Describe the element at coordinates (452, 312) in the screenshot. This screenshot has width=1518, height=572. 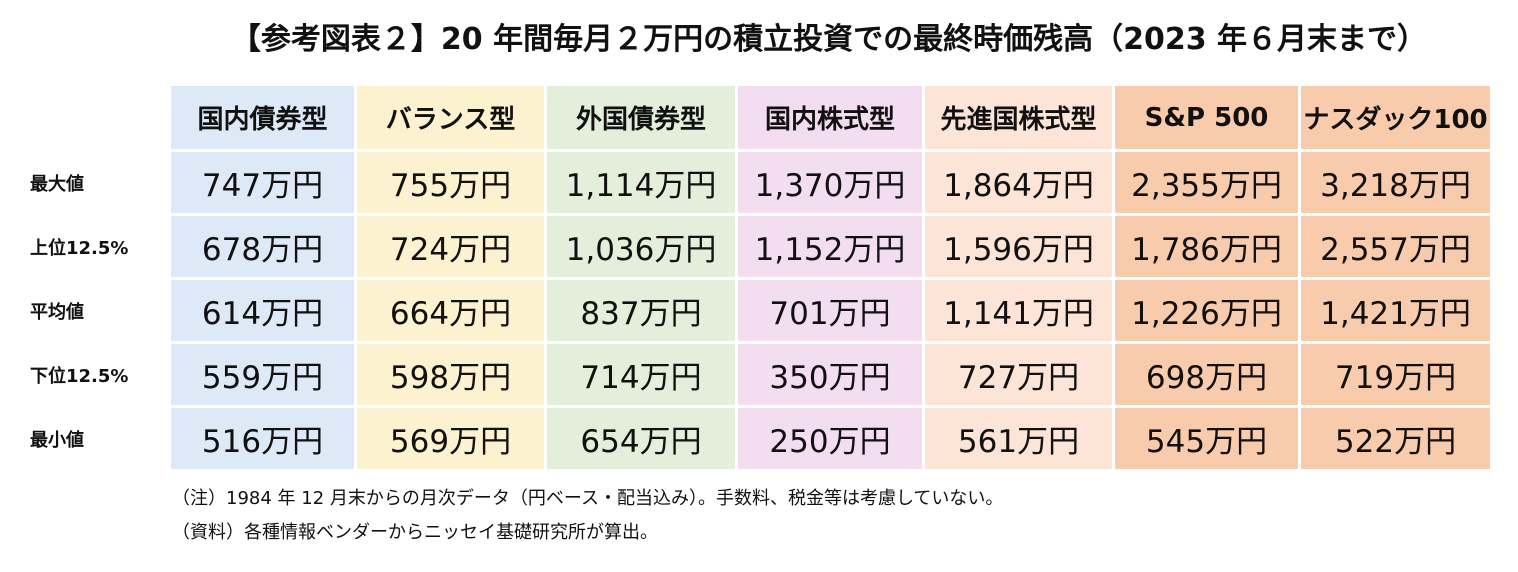
I see `table-cell: 664万円` at that location.